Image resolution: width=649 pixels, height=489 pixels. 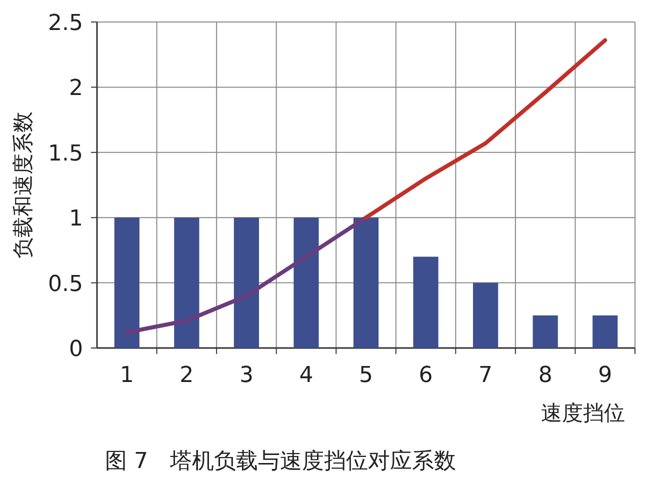 I want to click on x-axis-title: 速度挡位, so click(x=583, y=413).